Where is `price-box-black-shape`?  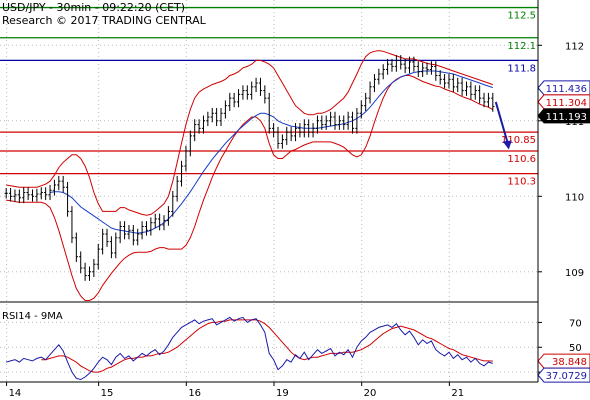 price-box-black-shape is located at coordinates (563, 116).